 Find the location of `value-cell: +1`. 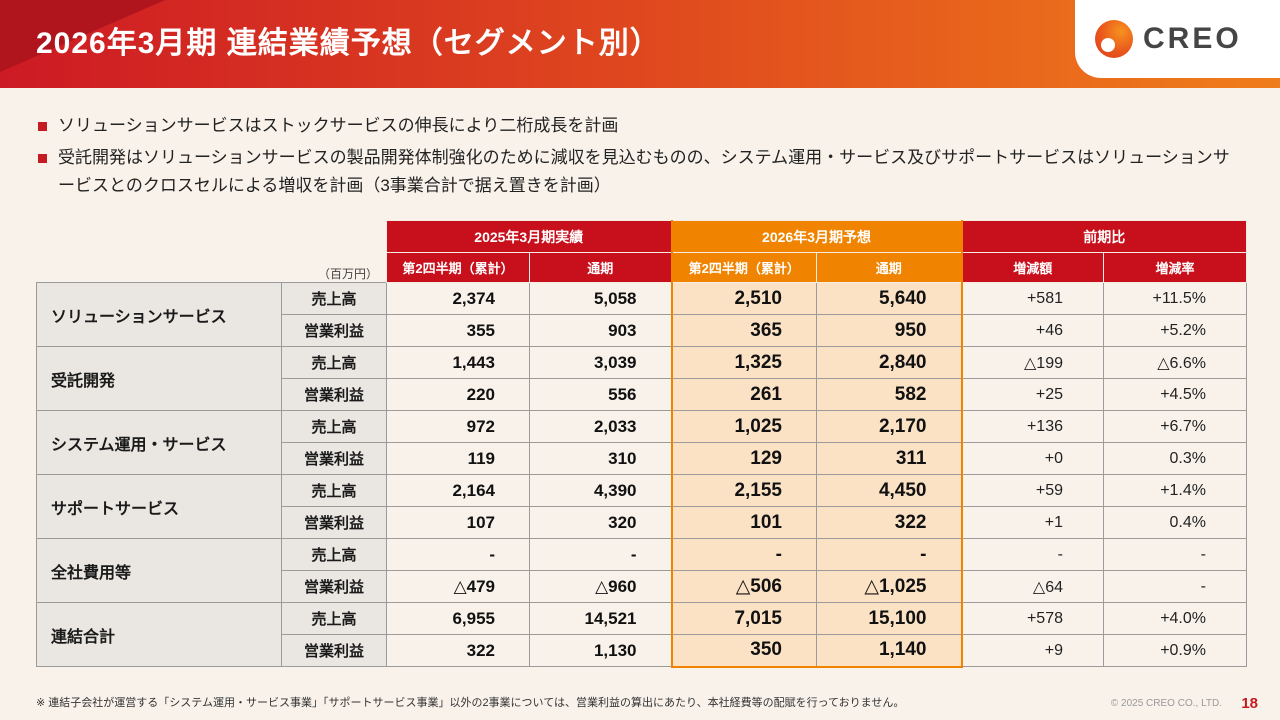

value-cell: +1 is located at coordinates (1032, 523).